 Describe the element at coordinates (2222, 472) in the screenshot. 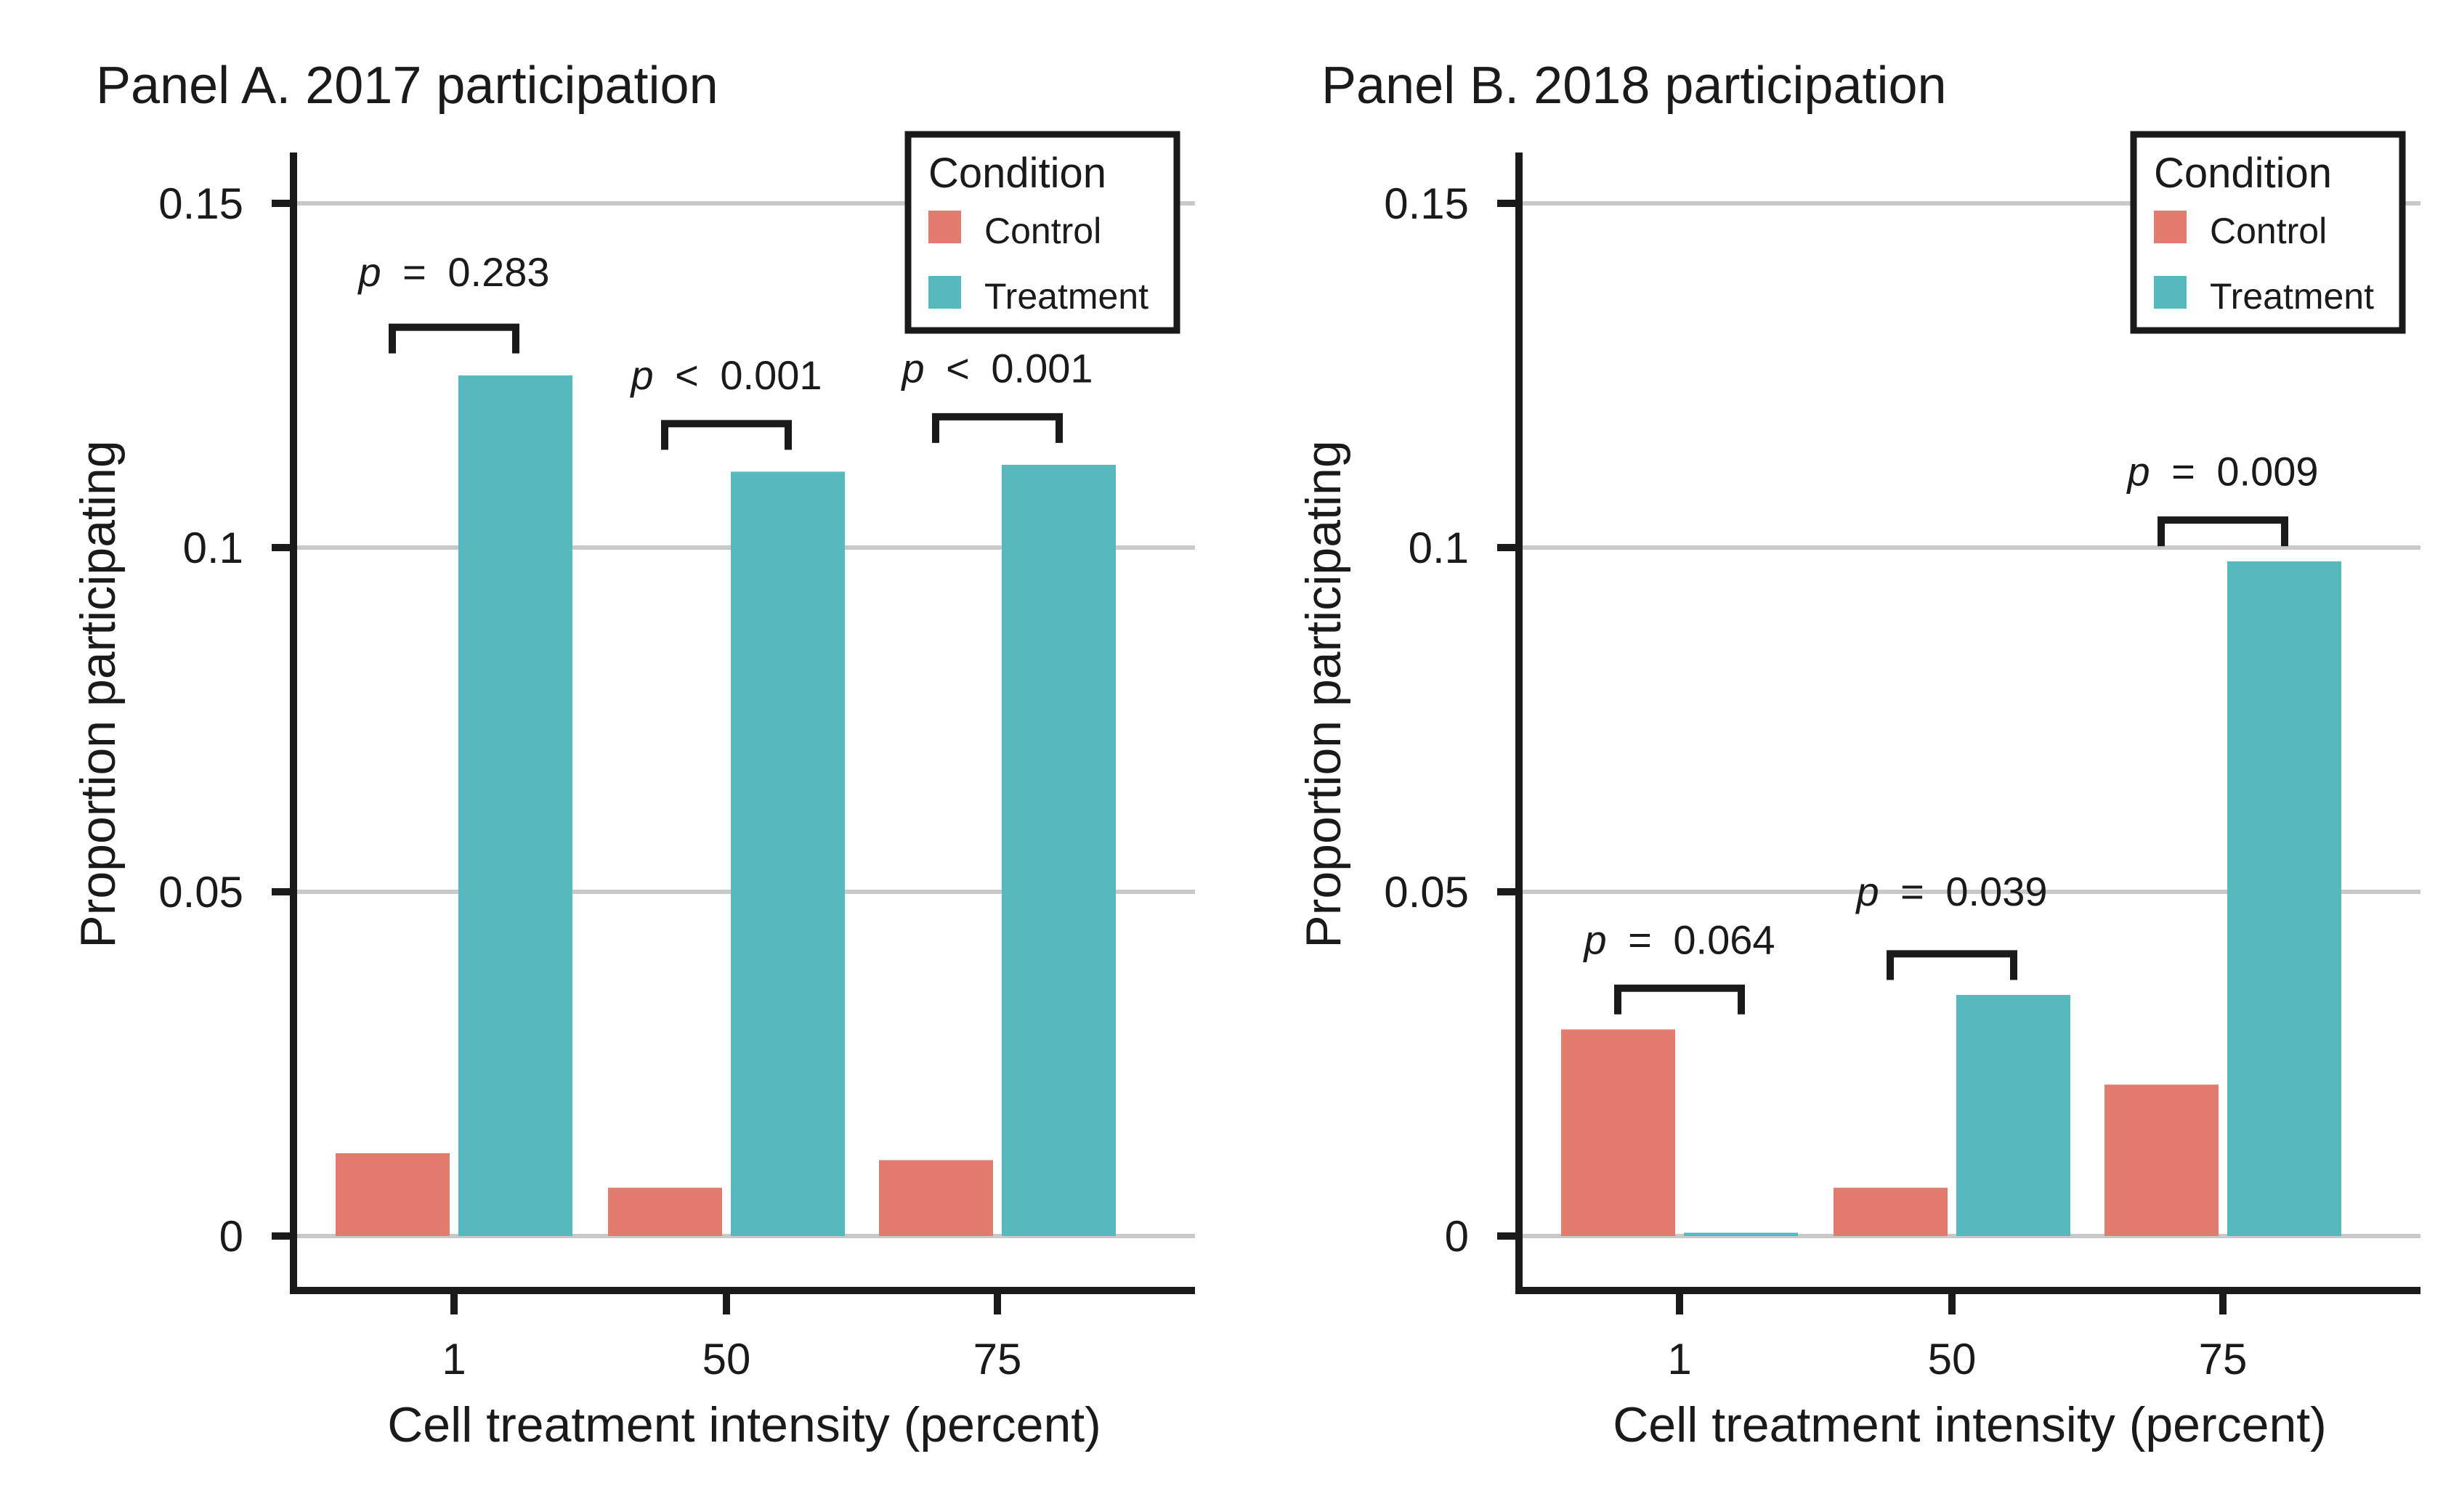

I see `p-value-label-cat75: p = 0.009` at that location.